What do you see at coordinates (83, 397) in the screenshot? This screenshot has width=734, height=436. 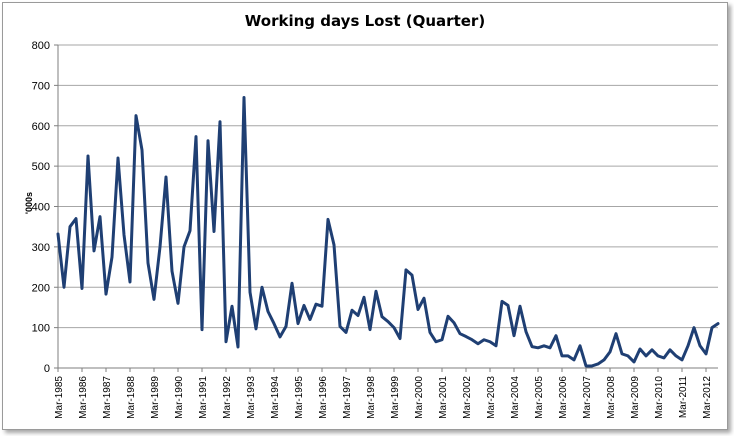 I see `x-tick-label: Mar-1986` at bounding box center [83, 397].